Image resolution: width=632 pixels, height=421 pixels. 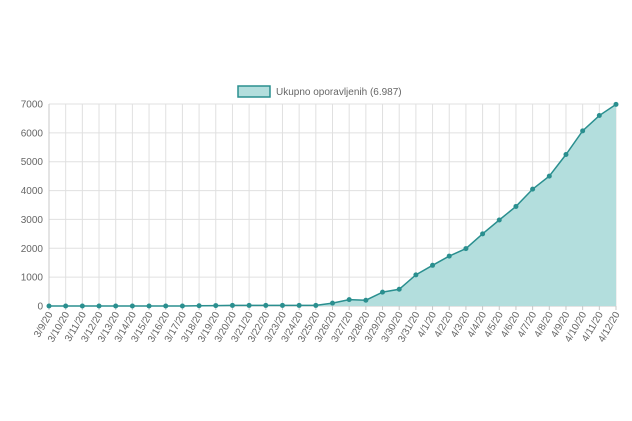 I want to click on y-tick-label: 7000, so click(x=32, y=105).